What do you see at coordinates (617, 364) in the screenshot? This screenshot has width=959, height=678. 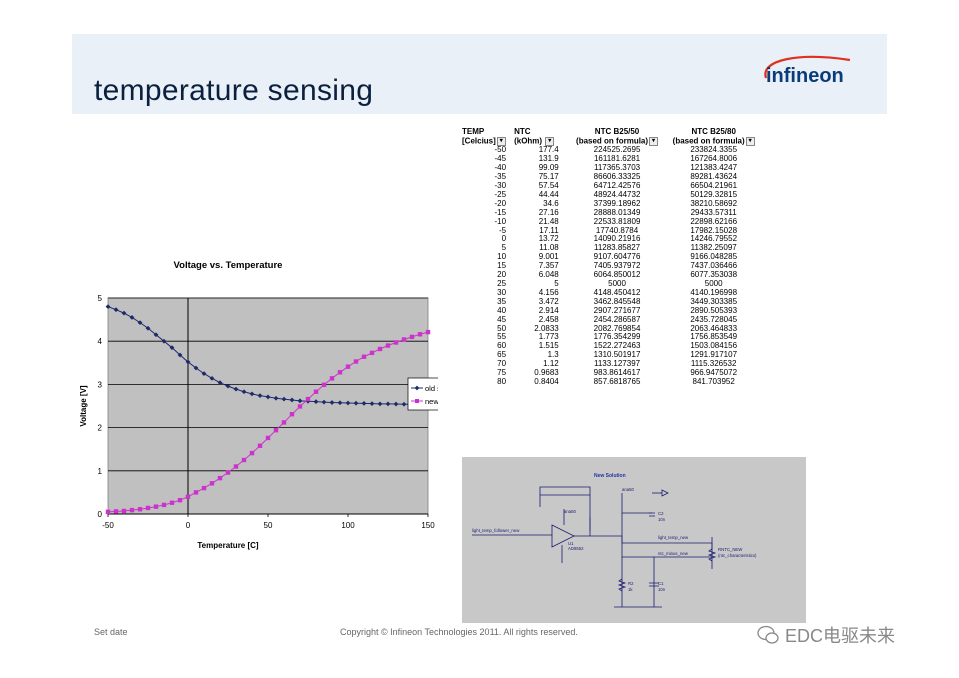 I see `table-cell: 1133.127397` at bounding box center [617, 364].